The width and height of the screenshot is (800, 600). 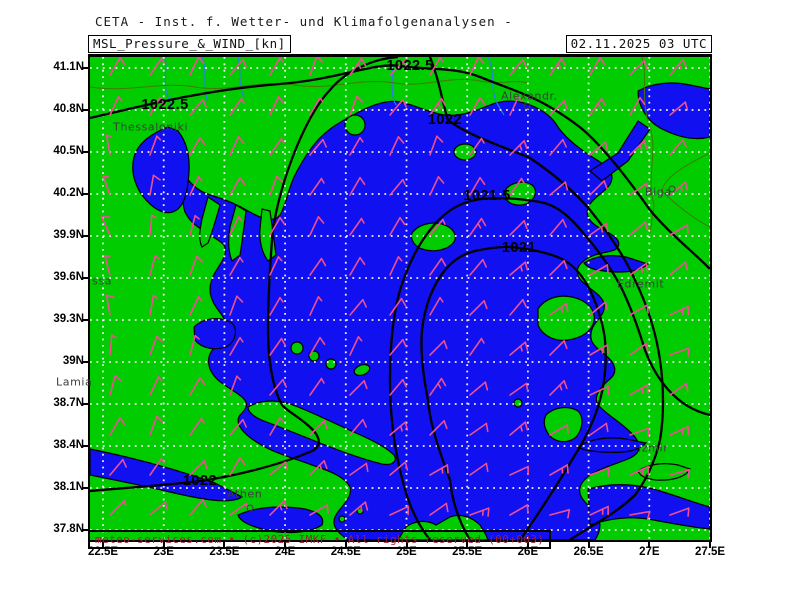 I want to click on lat-axis-label: 39.6N, so click(x=68, y=277).